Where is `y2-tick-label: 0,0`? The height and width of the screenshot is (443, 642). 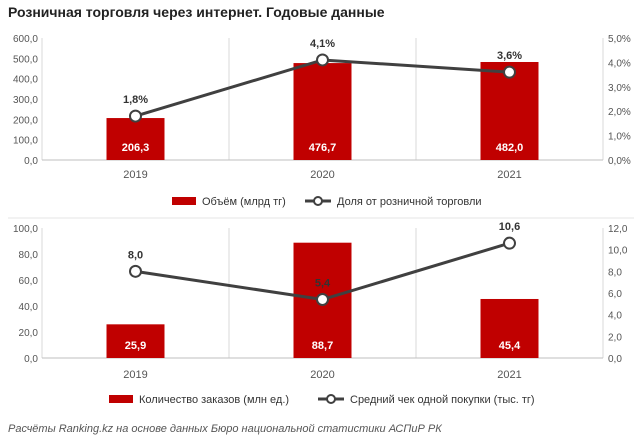
y2-tick-label: 0,0 is located at coordinates (615, 359).